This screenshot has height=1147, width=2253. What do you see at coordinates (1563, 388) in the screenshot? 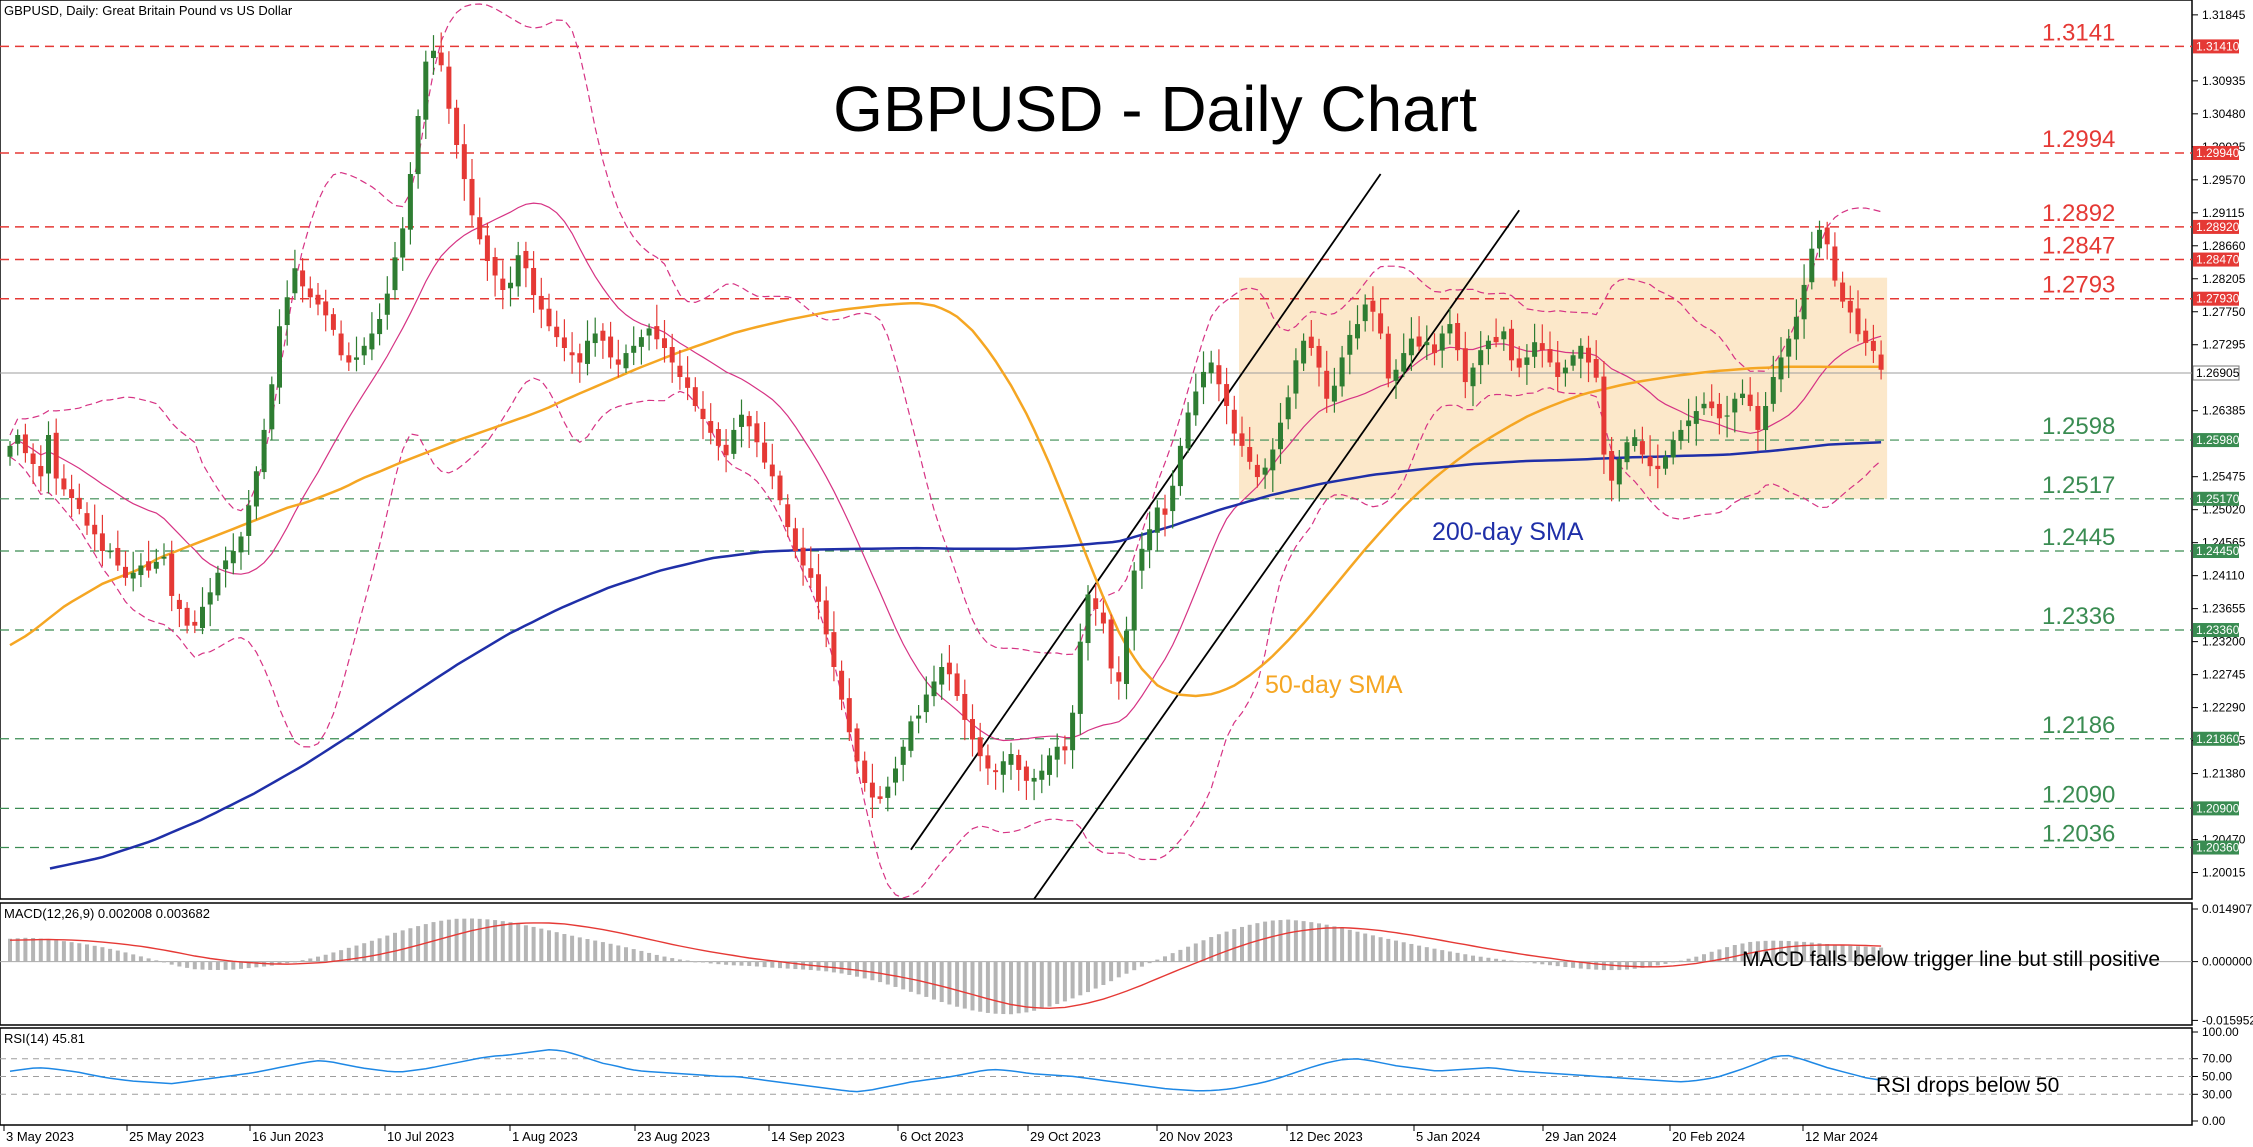
I see `consolidation-zone` at bounding box center [1563, 388].